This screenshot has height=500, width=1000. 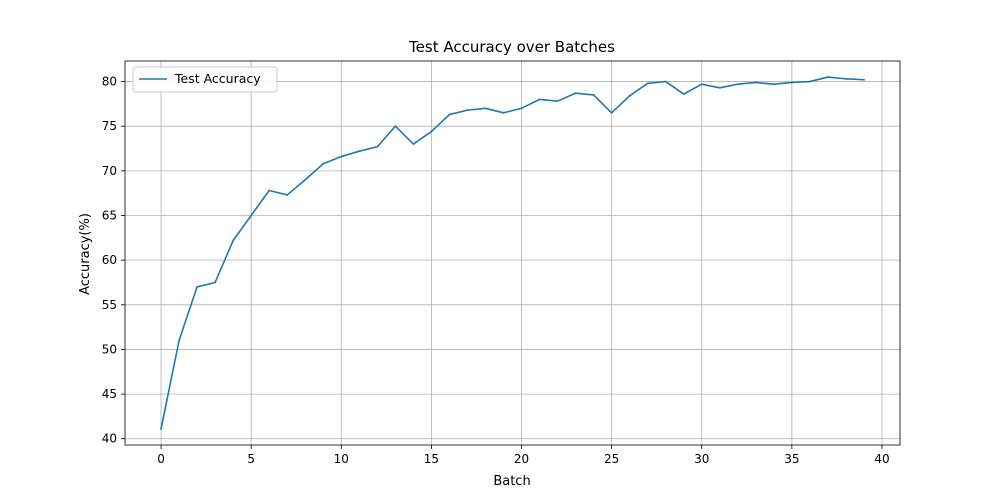 What do you see at coordinates (251, 459) in the screenshot?
I see `x-tick-label: 5` at bounding box center [251, 459].